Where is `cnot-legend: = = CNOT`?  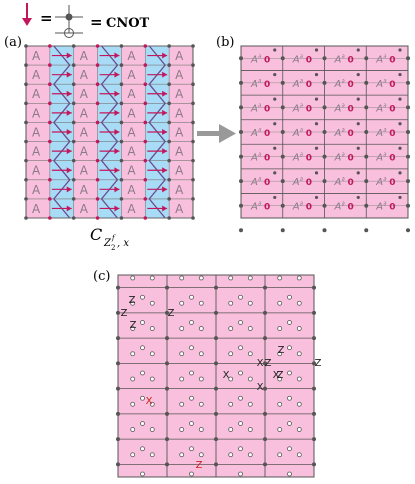
cnot-legend: = = CNOT is located at coordinates (86, 20).